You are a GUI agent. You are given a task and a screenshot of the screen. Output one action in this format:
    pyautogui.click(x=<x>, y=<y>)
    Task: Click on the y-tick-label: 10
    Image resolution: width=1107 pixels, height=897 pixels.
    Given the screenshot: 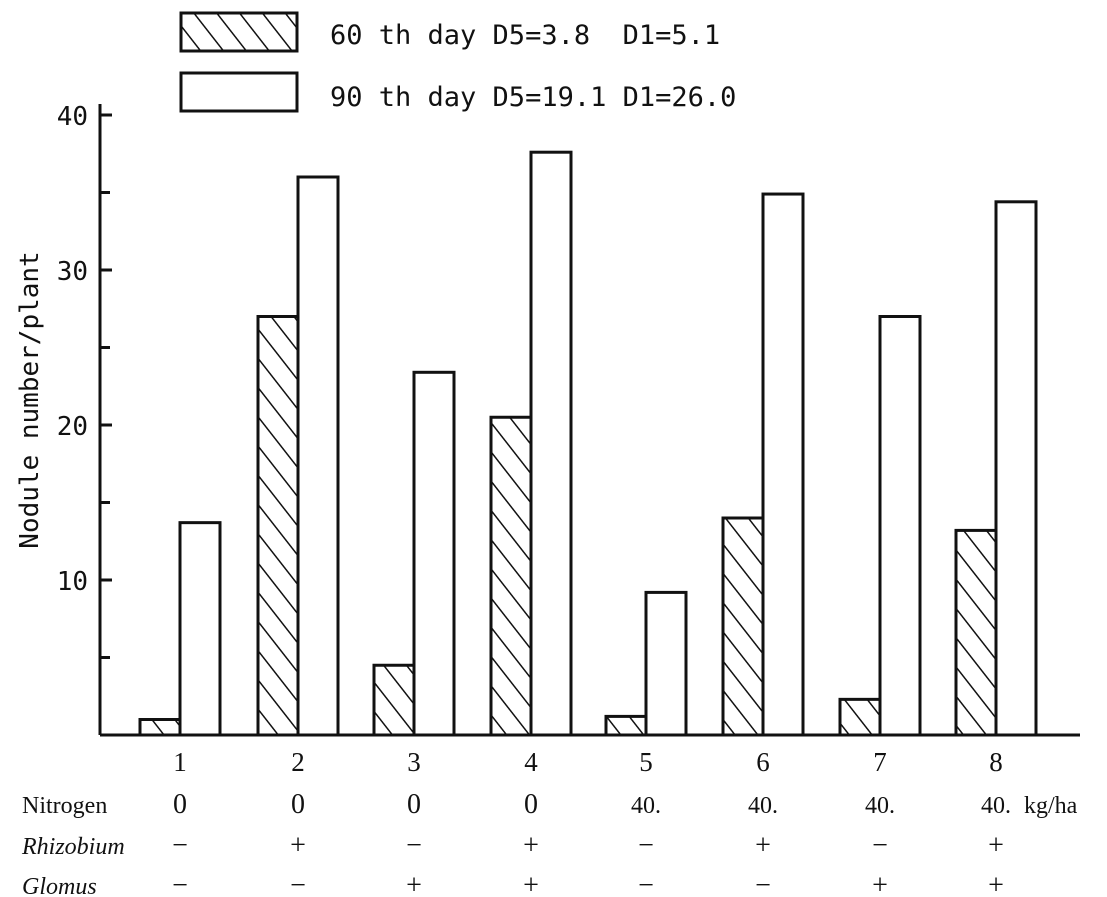 What is the action you would take?
    pyautogui.click(x=72, y=582)
    